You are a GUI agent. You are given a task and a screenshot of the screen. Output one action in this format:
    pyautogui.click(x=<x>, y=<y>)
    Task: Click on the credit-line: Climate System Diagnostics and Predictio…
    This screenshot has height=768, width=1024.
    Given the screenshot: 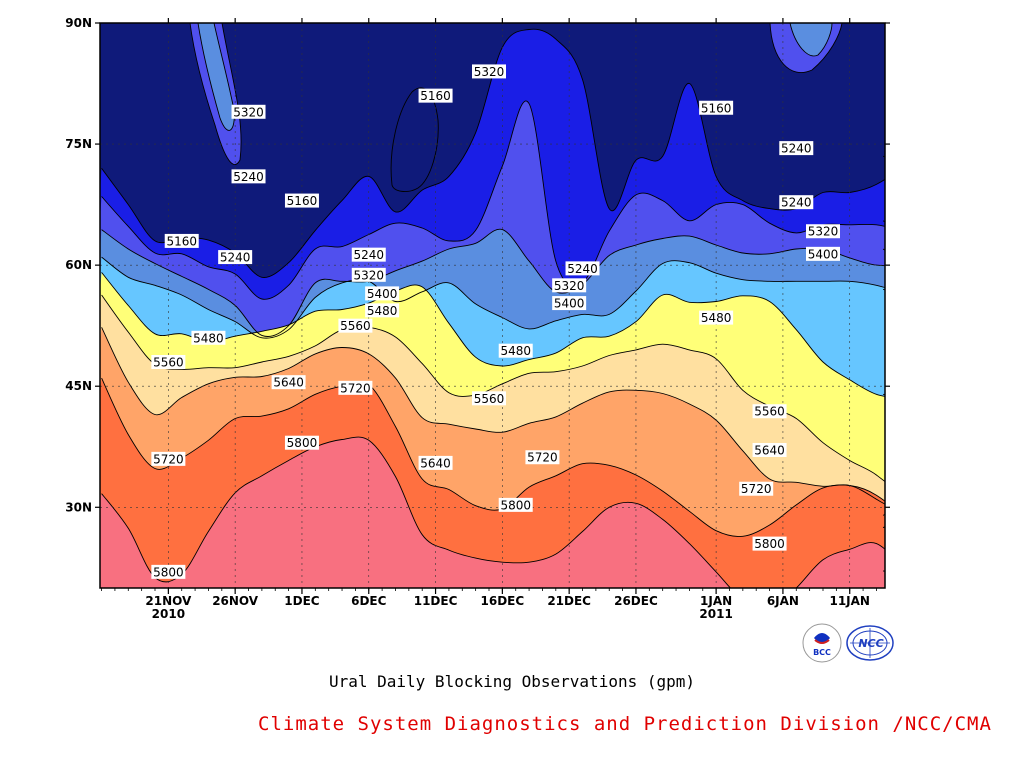 What is the action you would take?
    pyautogui.click(x=625, y=724)
    